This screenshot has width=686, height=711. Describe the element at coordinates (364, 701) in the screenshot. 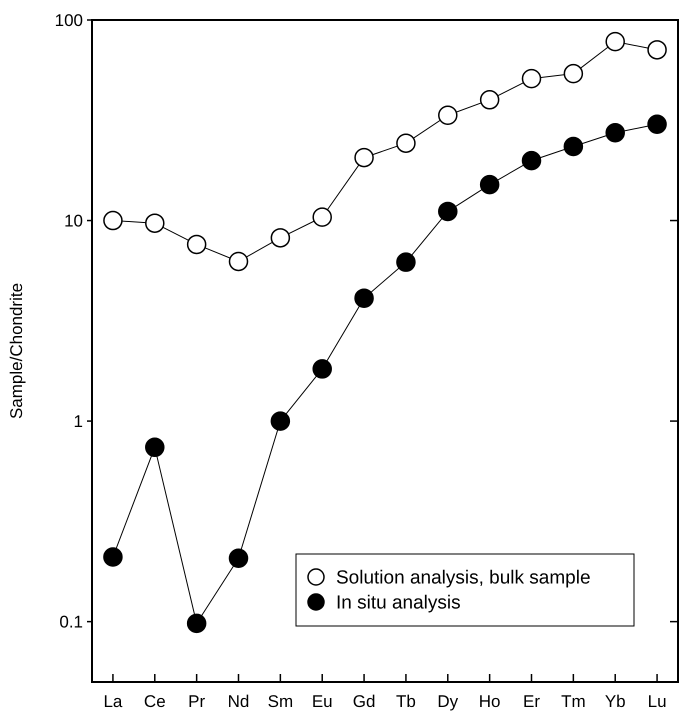

I see `x-tick-label: Gd` at that location.